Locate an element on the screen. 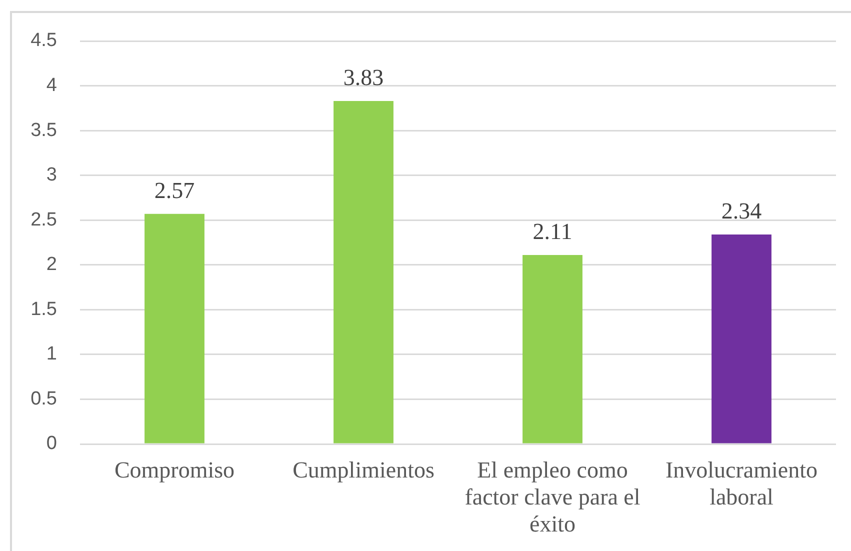 The height and width of the screenshot is (551, 851). y-tick-label: 3 is located at coordinates (51, 175).